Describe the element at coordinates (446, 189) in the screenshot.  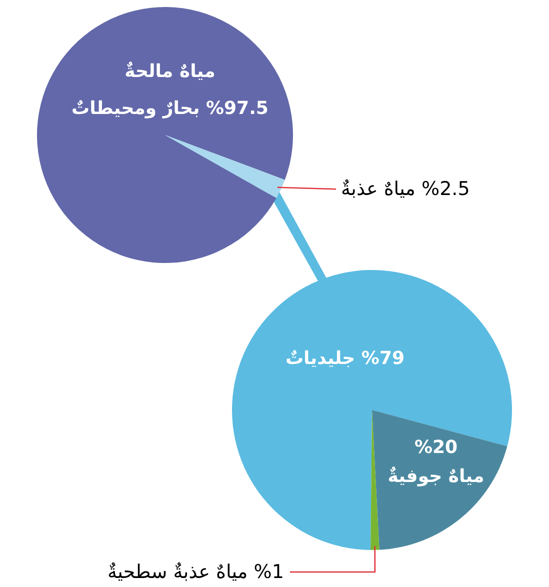
I see `data-label: %2.5` at that location.